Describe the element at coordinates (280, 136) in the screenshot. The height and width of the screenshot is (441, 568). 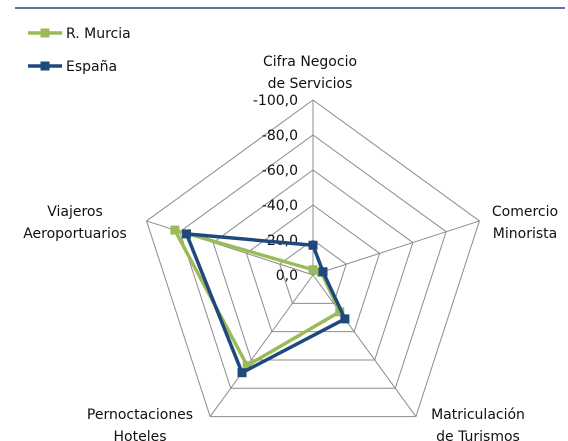
I see `r-tick-label: -80,0` at that location.